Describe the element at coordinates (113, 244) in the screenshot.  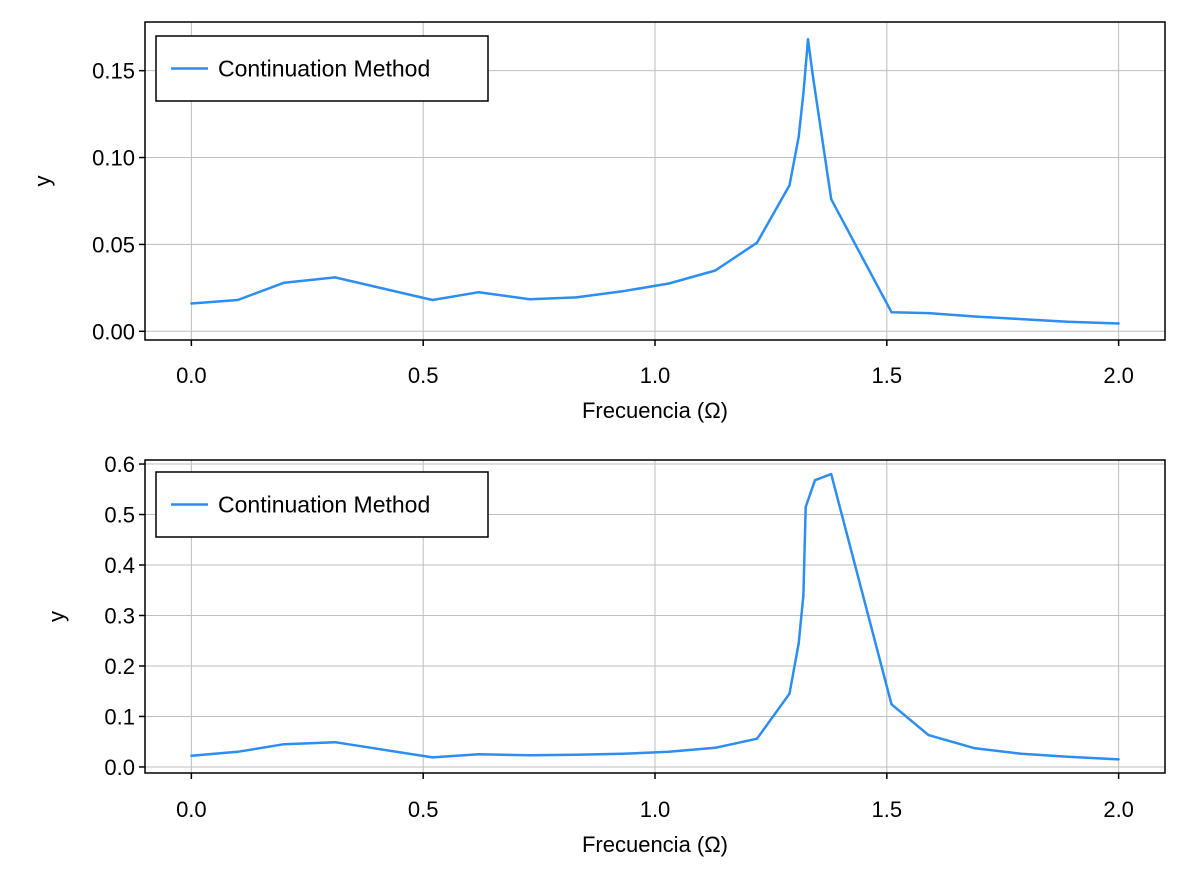
I see `y-tick-label: 0.05` at that location.